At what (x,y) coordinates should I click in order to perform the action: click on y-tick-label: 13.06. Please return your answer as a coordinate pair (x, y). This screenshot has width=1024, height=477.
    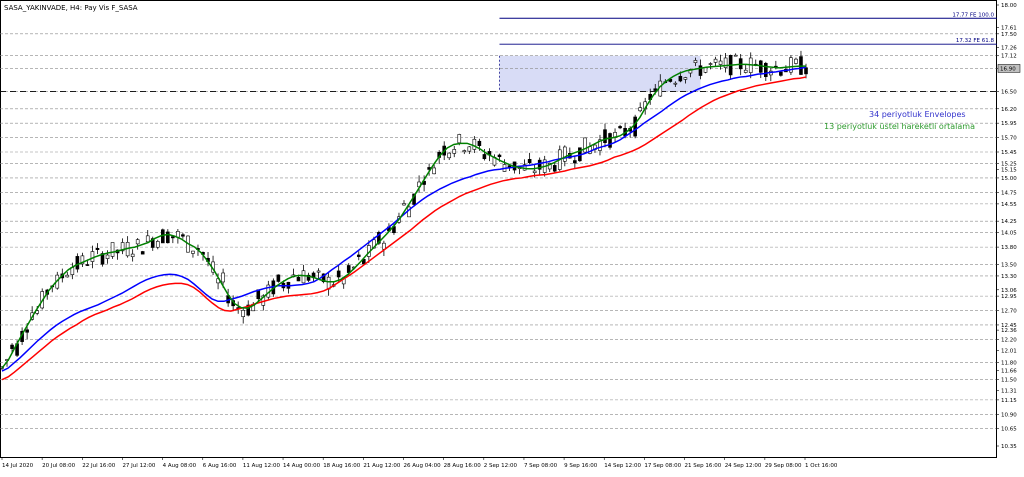
    Looking at the image, I should click on (1009, 291).